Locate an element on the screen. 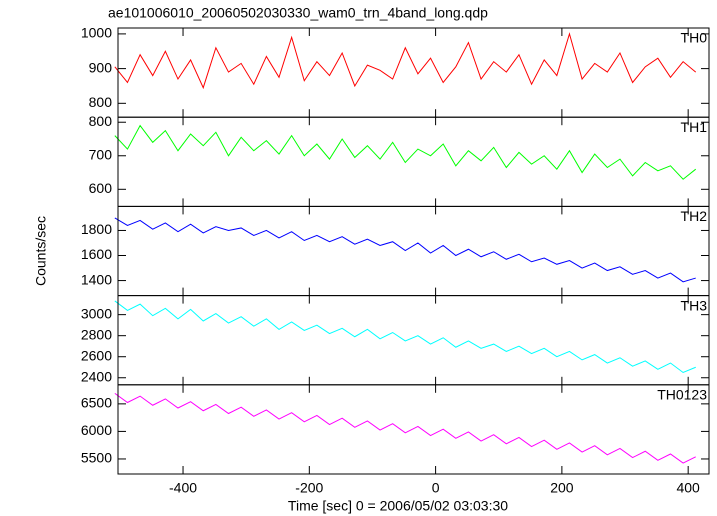 This screenshot has width=717, height=516. y-axis-label: Counts/sec is located at coordinates (41, 251).